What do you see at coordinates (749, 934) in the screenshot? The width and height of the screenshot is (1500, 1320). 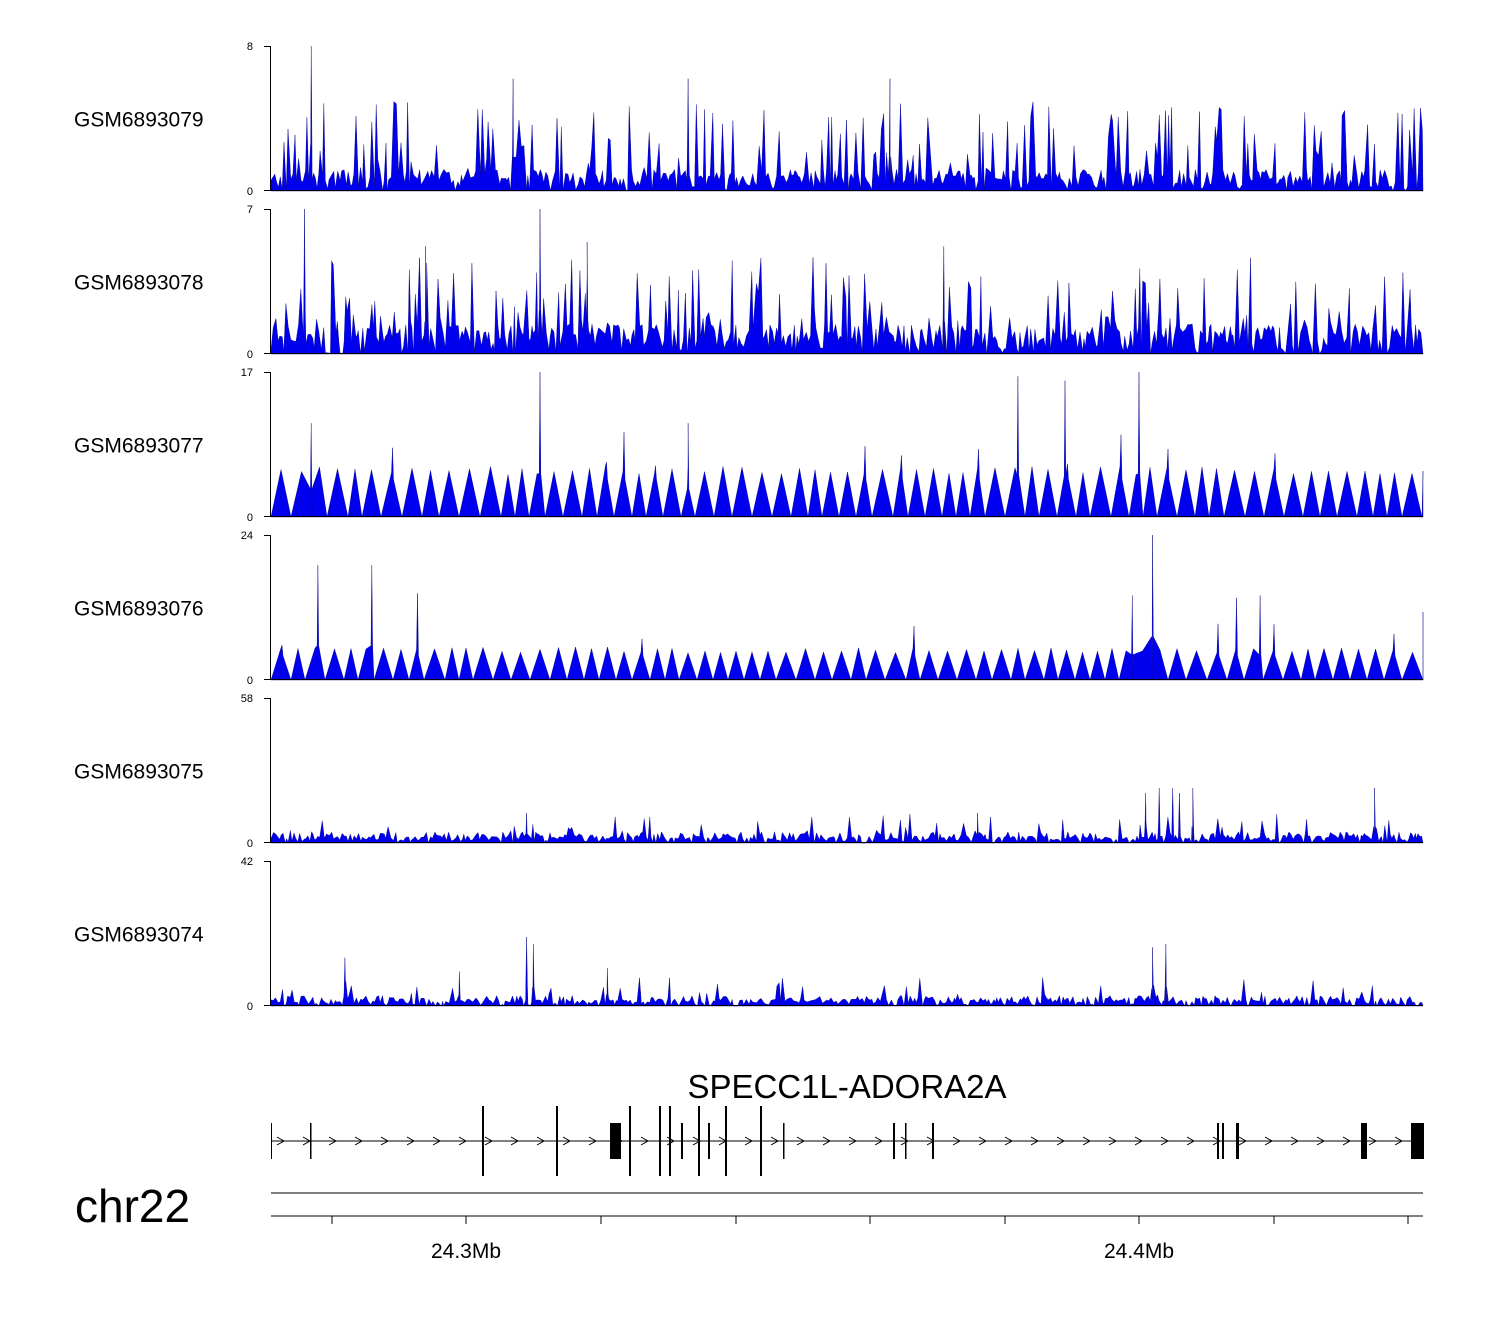 I see `track-GSM6893074: GSM6893074 42 0` at bounding box center [749, 934].